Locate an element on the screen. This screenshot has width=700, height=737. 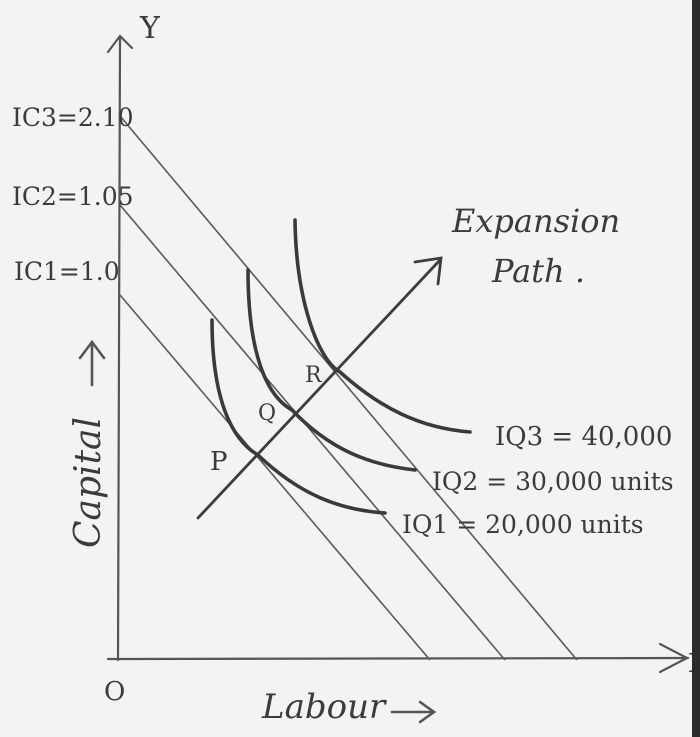
y-axis-label: Capital is located at coordinates (88, 482).